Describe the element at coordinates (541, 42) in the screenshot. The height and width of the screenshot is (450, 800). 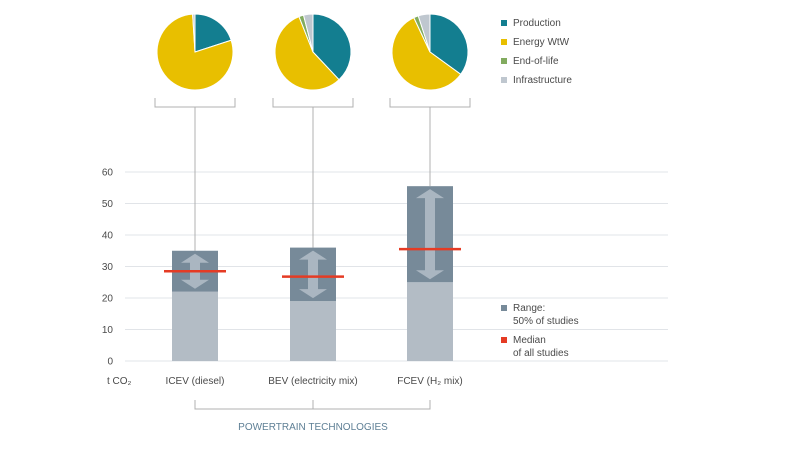
I see `legend-label: Energy WtW` at that location.